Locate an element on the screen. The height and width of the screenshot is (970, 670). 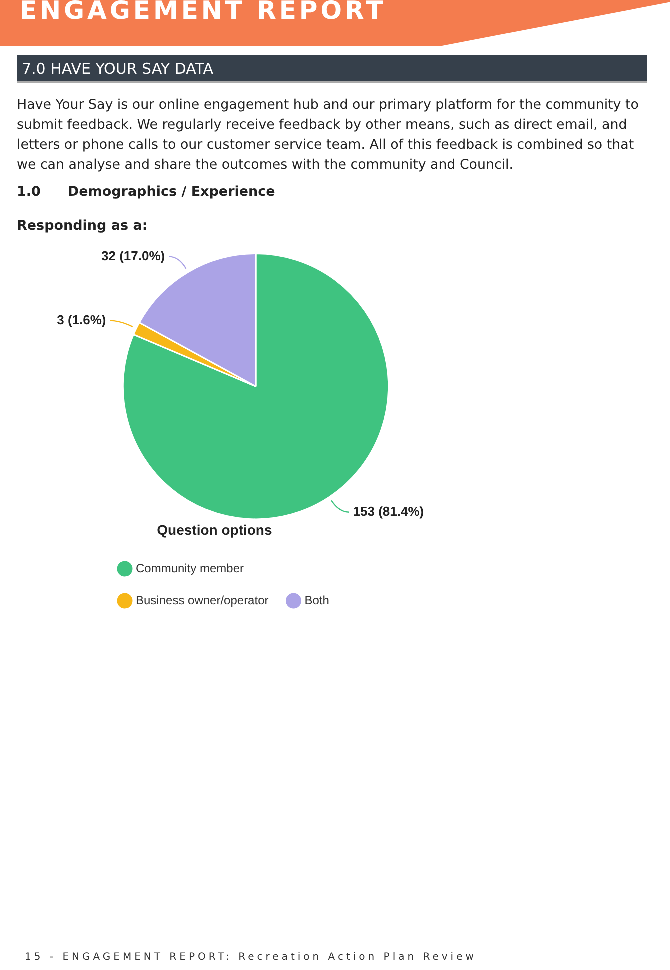
legend-label: Business owner/operator is located at coordinates (202, 600).